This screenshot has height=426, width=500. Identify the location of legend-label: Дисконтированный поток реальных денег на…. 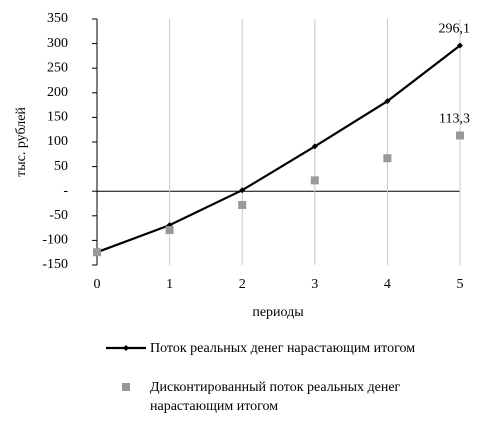
(275, 397).